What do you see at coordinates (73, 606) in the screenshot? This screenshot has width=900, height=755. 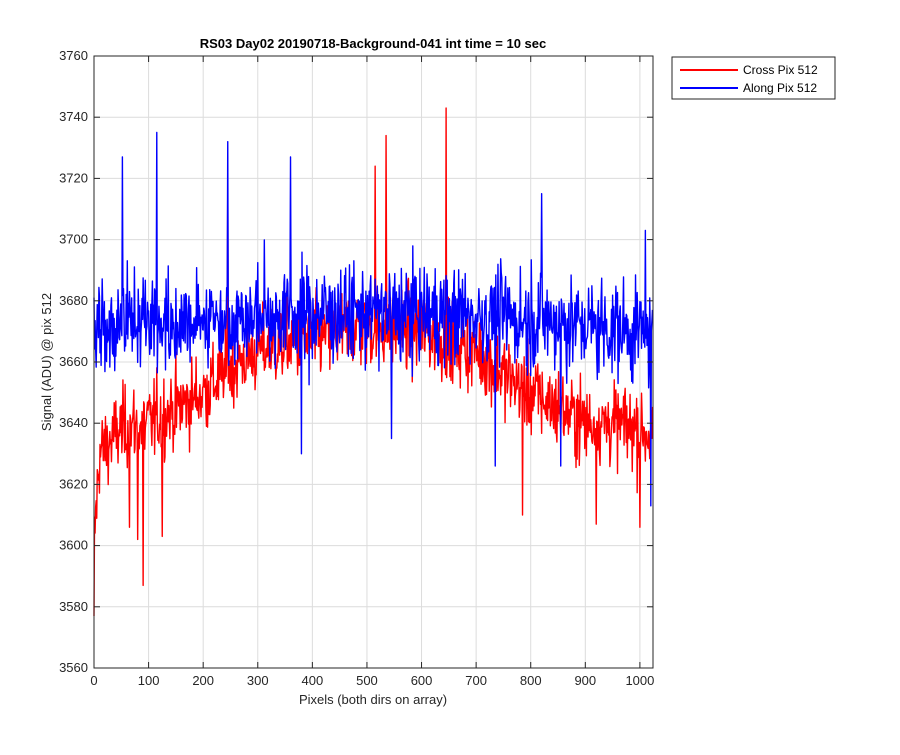 I see `y-tick-label: 3580` at bounding box center [73, 606].